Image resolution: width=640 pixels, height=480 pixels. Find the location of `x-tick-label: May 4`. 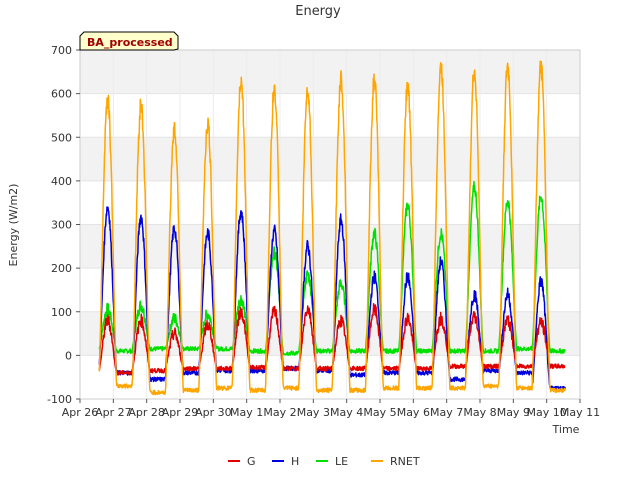

x-tick-label: May 4 is located at coordinates (346, 412).